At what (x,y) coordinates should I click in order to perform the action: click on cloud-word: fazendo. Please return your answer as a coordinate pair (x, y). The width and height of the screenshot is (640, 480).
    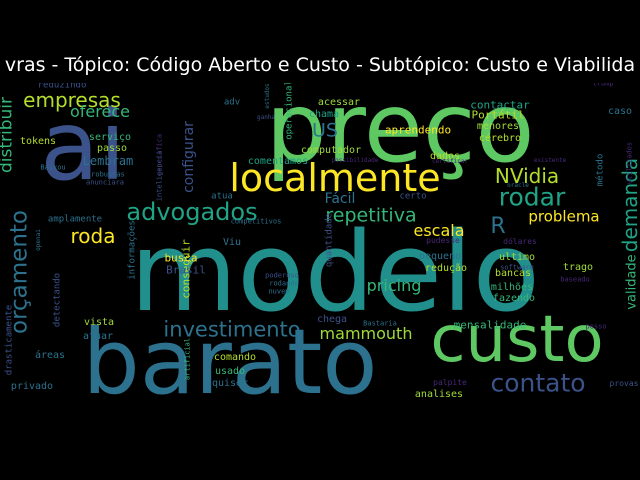
    Looking at the image, I should click on (514, 298).